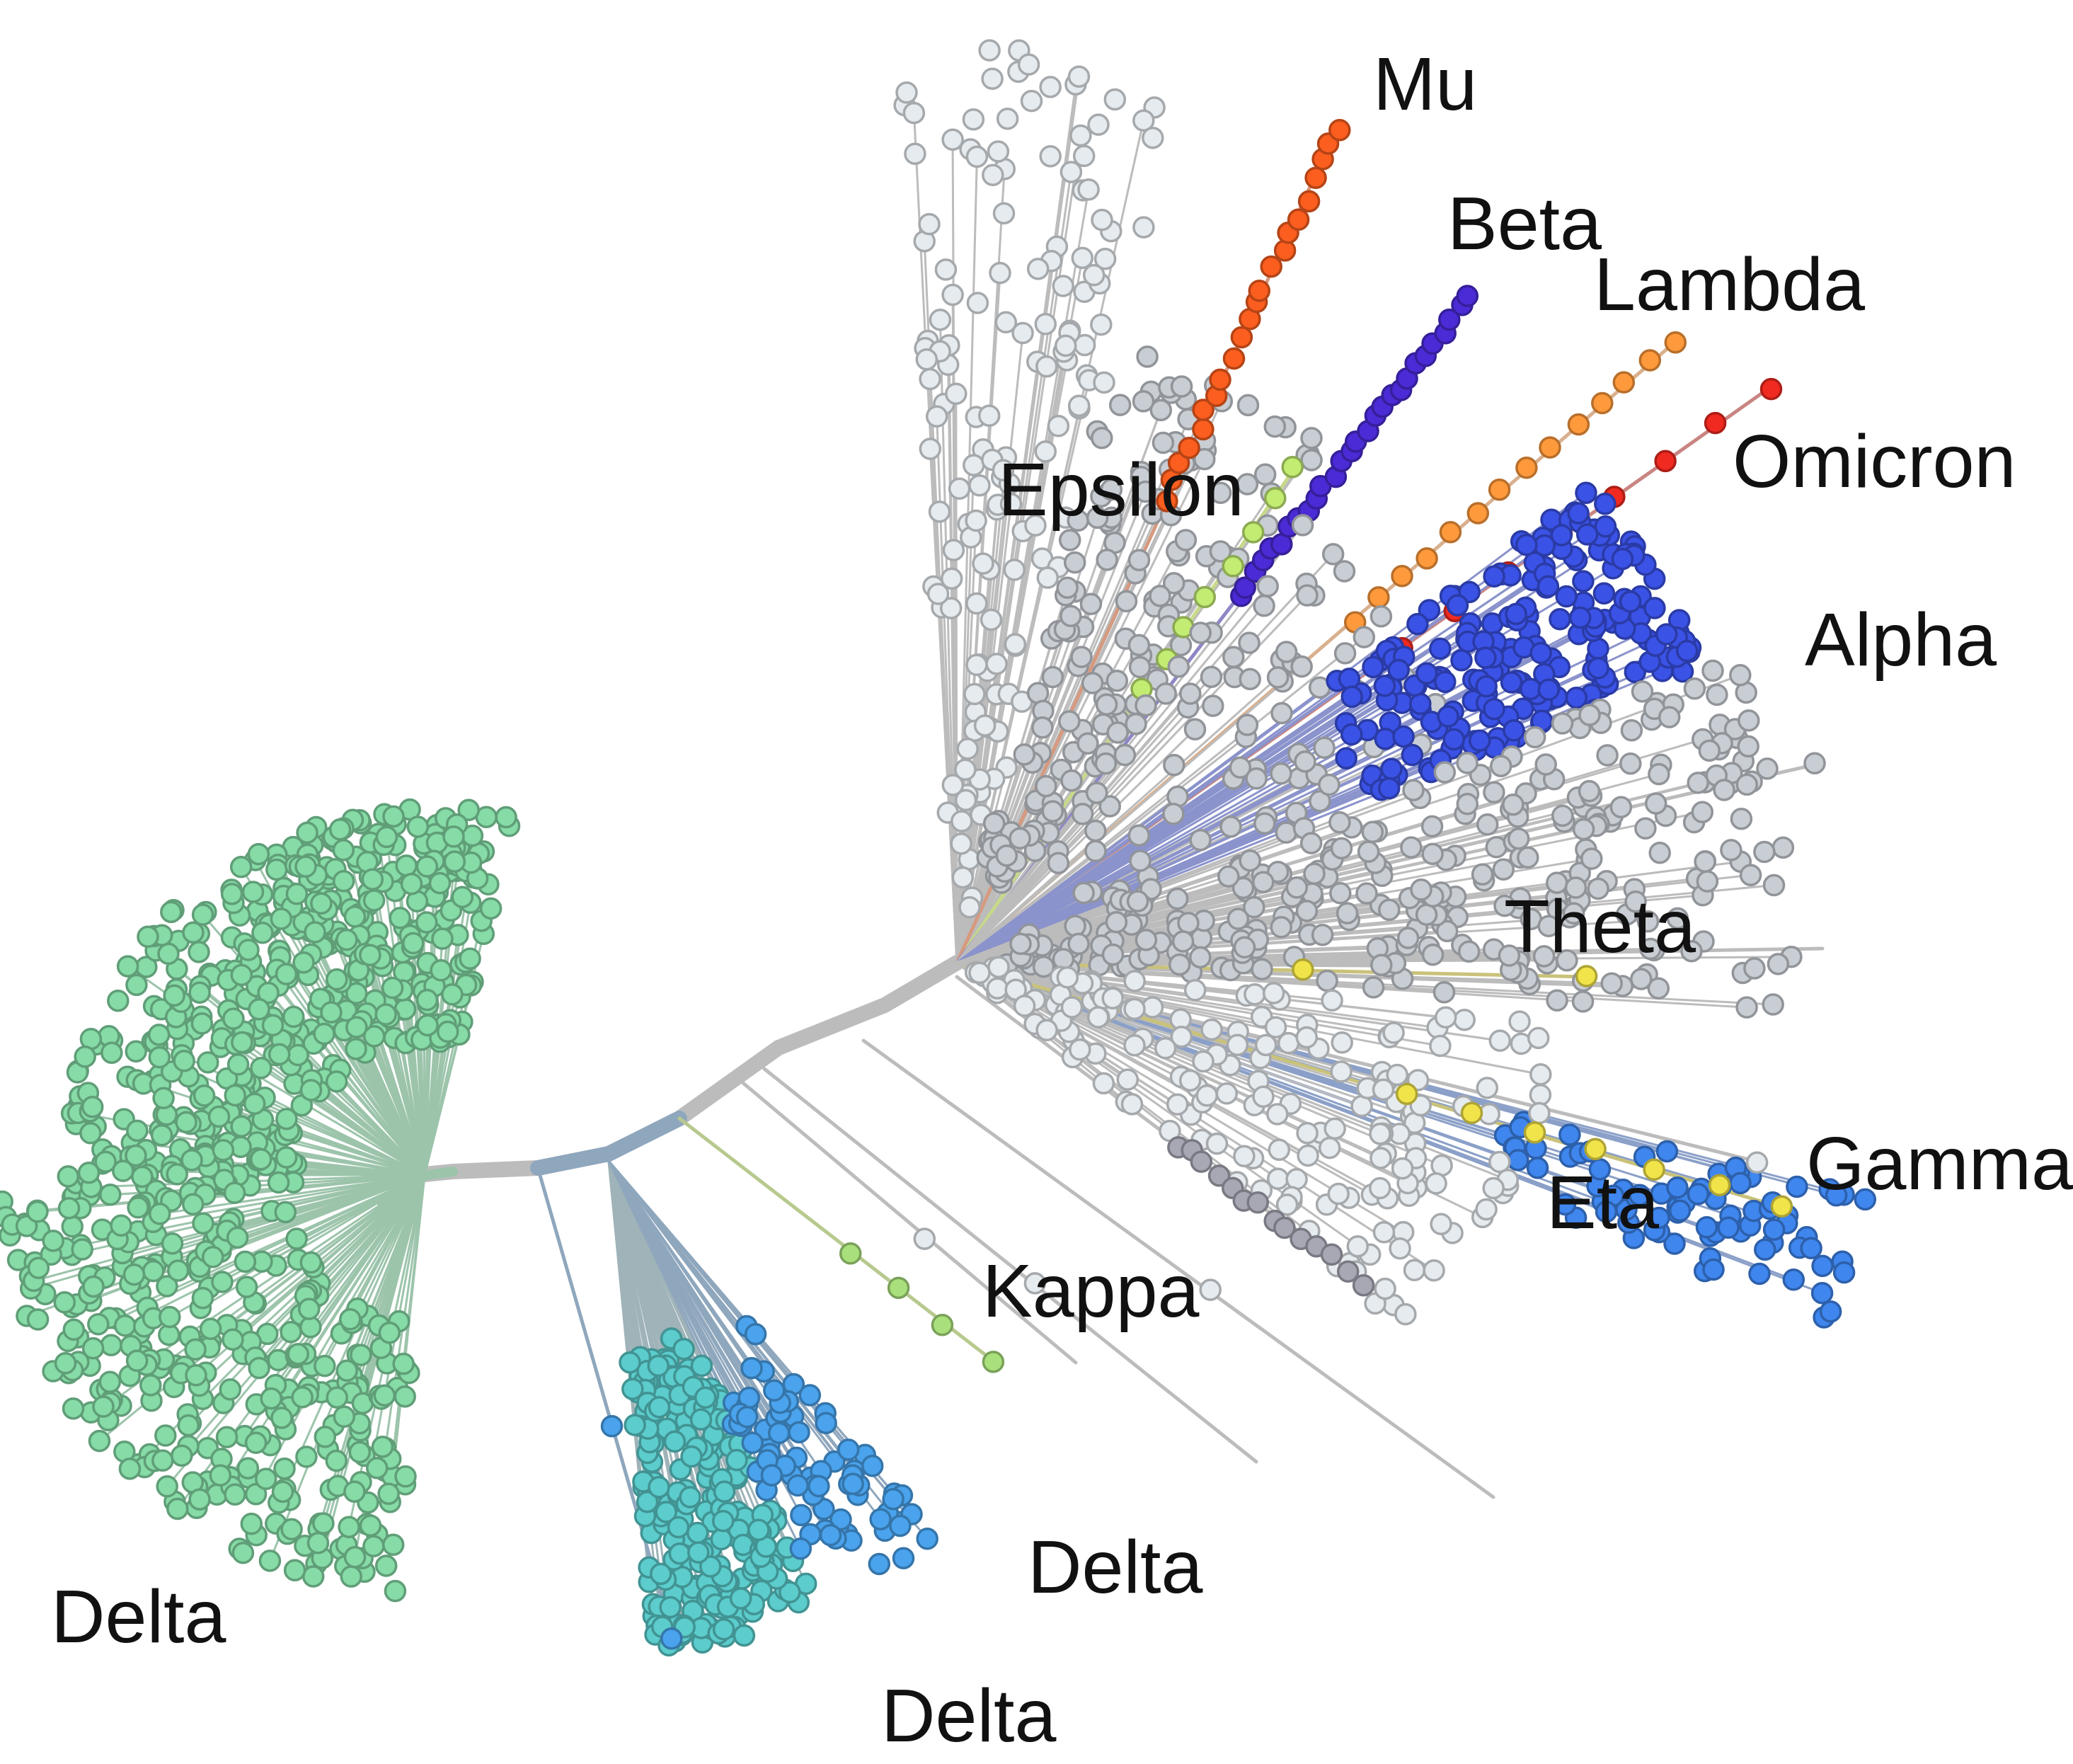 This screenshot has height=1764, width=2073. What do you see at coordinates (898, 1288) in the screenshot?
I see `kappa-leaf` at bounding box center [898, 1288].